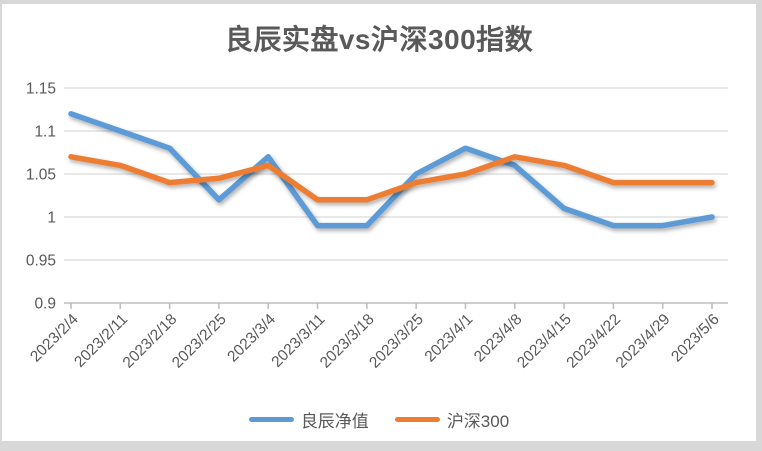  Describe the element at coordinates (41, 197) in the screenshot. I see `y-axis-labels-group: 1.15 1.1 1.05 1 0.95 0.9` at that location.